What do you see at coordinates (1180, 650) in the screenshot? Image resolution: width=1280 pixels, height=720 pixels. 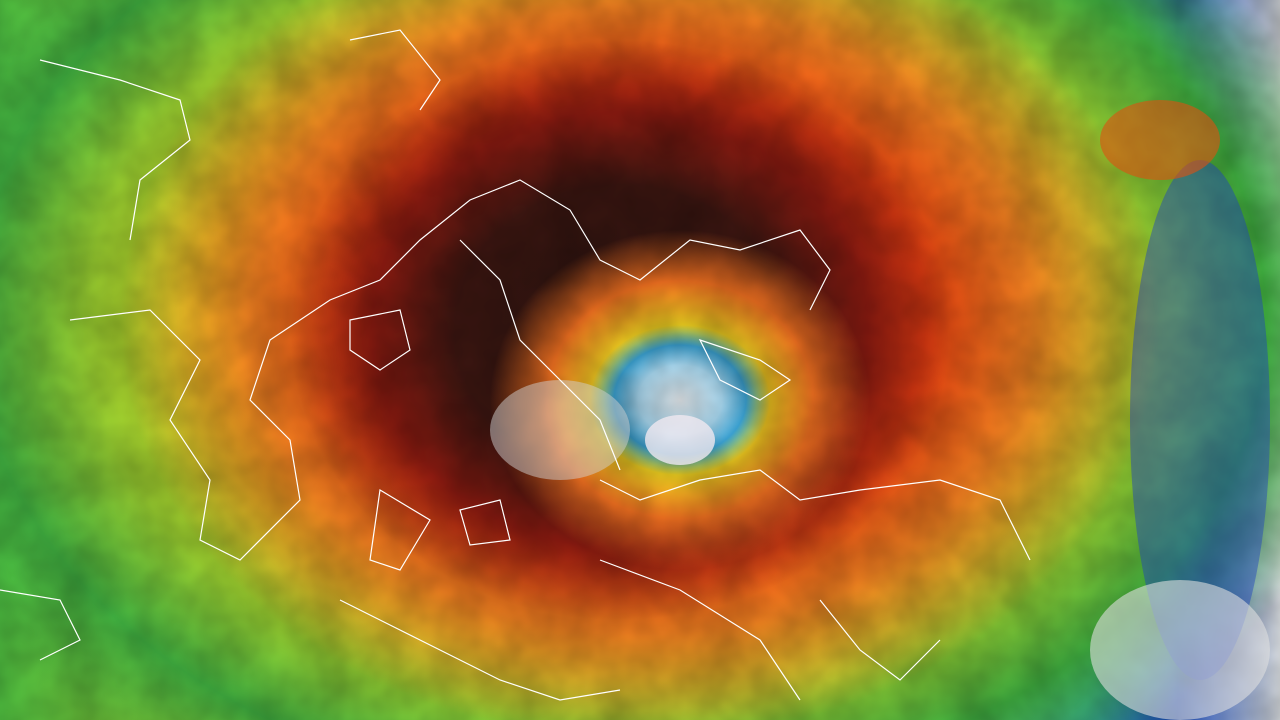 I see `lower-right-cloud` at bounding box center [1180, 650].